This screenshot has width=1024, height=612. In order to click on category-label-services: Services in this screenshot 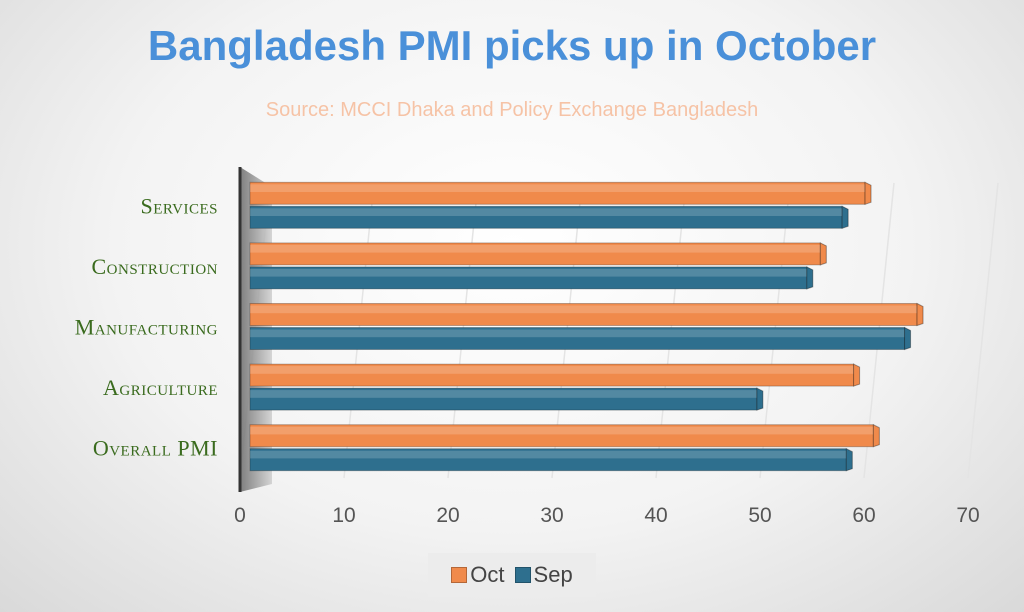, I will do `click(179, 205)`.